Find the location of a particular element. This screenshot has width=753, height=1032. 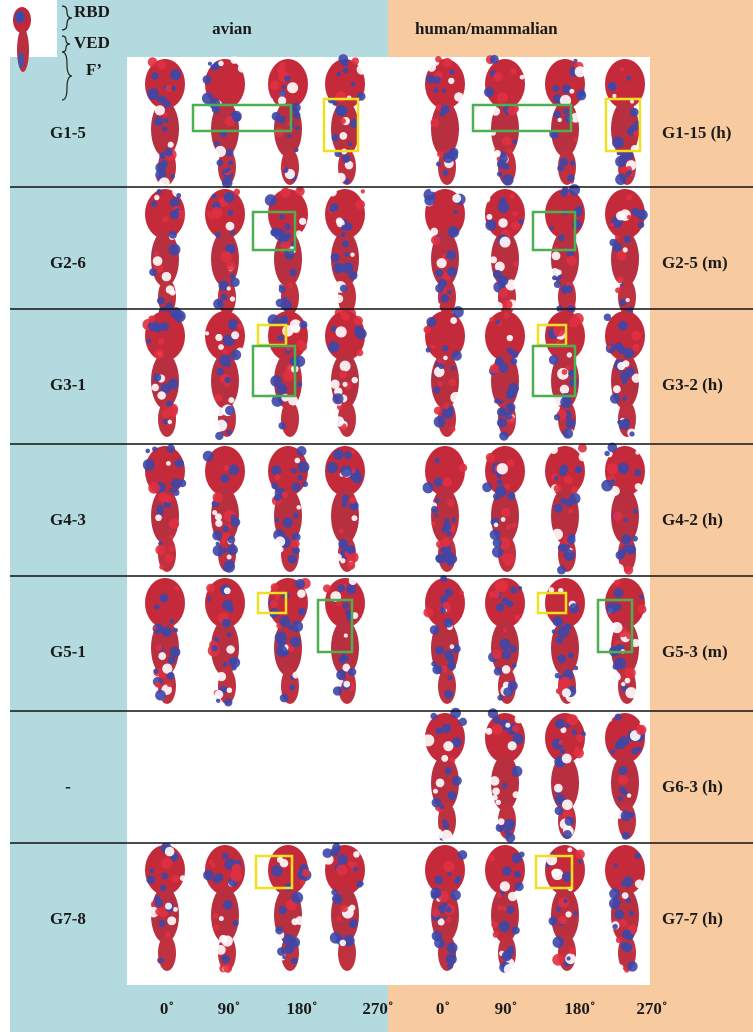

left-column-bg is located at coordinates (68, 544).